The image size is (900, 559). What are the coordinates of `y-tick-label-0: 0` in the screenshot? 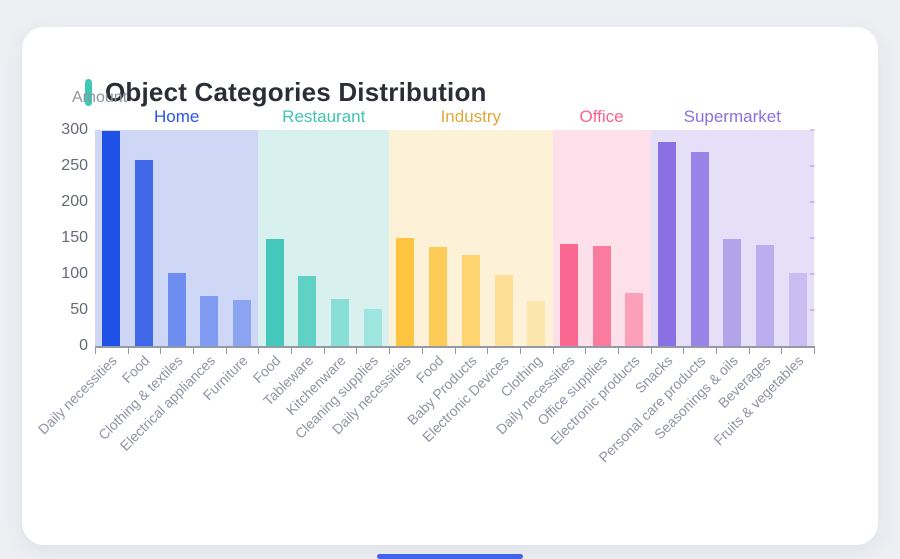 It's located at (83, 345).